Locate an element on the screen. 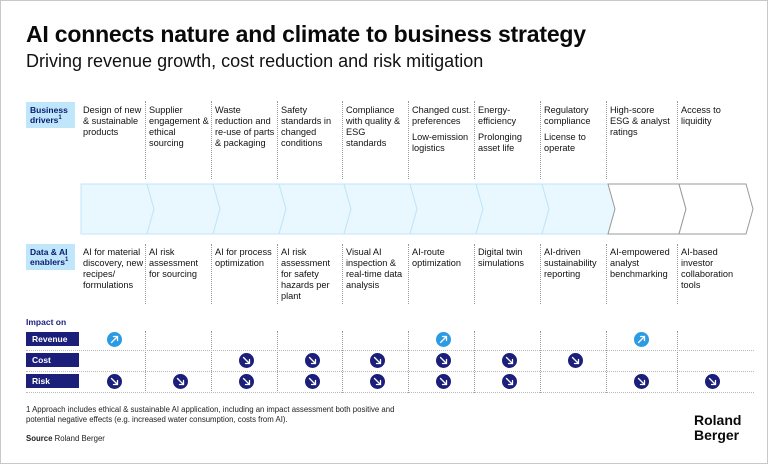  impact-title: Impact on is located at coordinates (46, 322).